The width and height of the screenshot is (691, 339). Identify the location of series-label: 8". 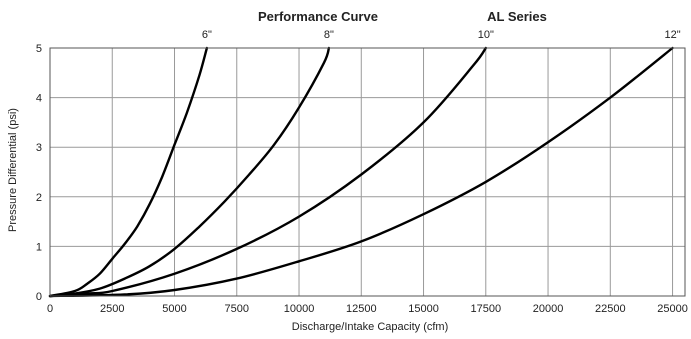
(329, 35).